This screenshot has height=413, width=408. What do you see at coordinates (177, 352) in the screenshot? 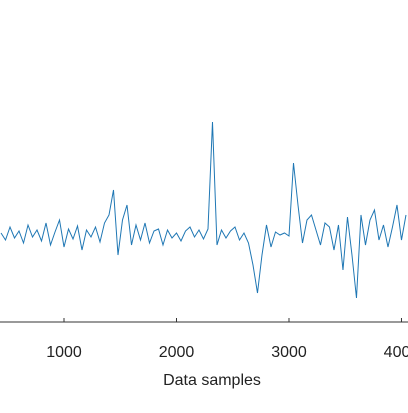
I see `x-tick-label: 2000` at bounding box center [177, 352].